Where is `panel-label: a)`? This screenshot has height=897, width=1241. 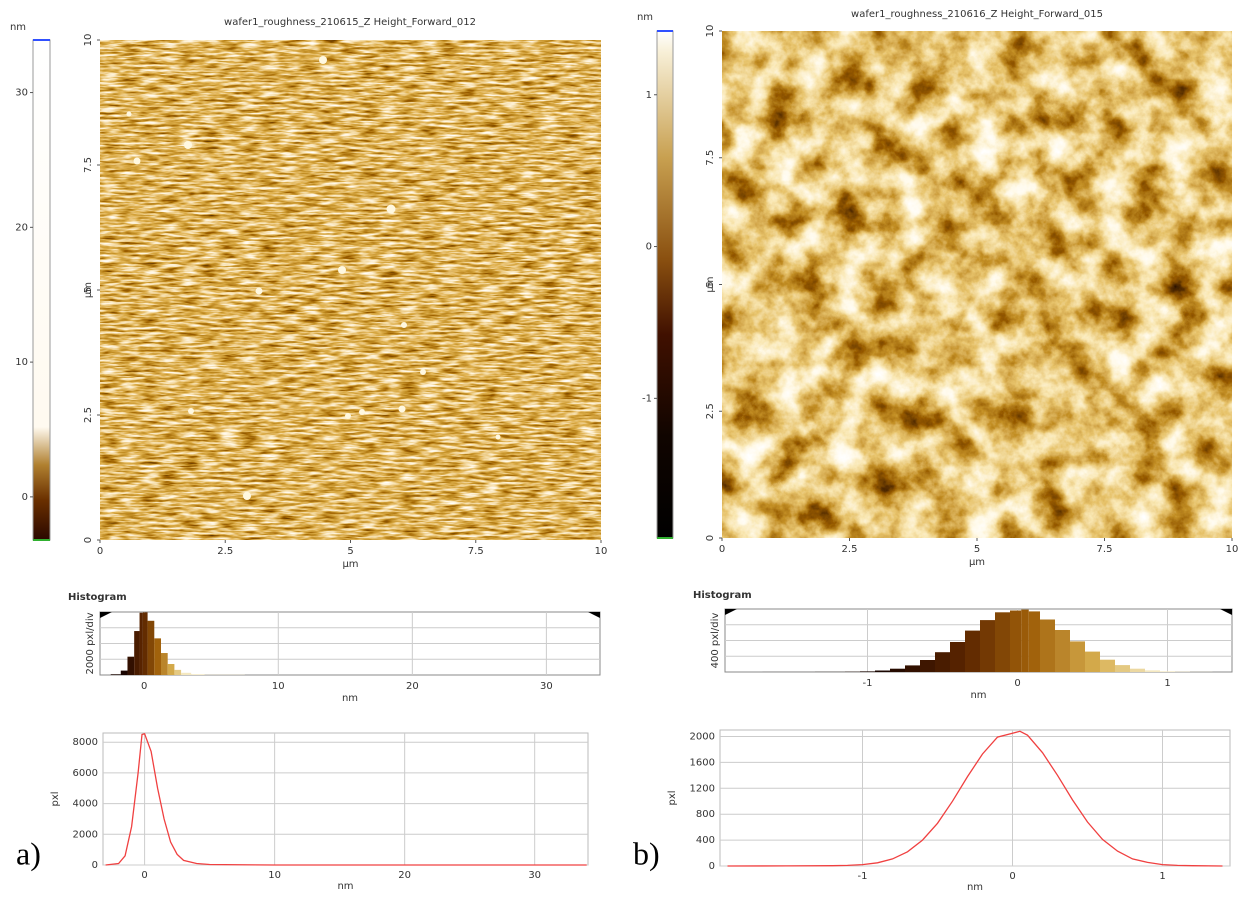
panel-label: a) is located at coordinates (28, 853).